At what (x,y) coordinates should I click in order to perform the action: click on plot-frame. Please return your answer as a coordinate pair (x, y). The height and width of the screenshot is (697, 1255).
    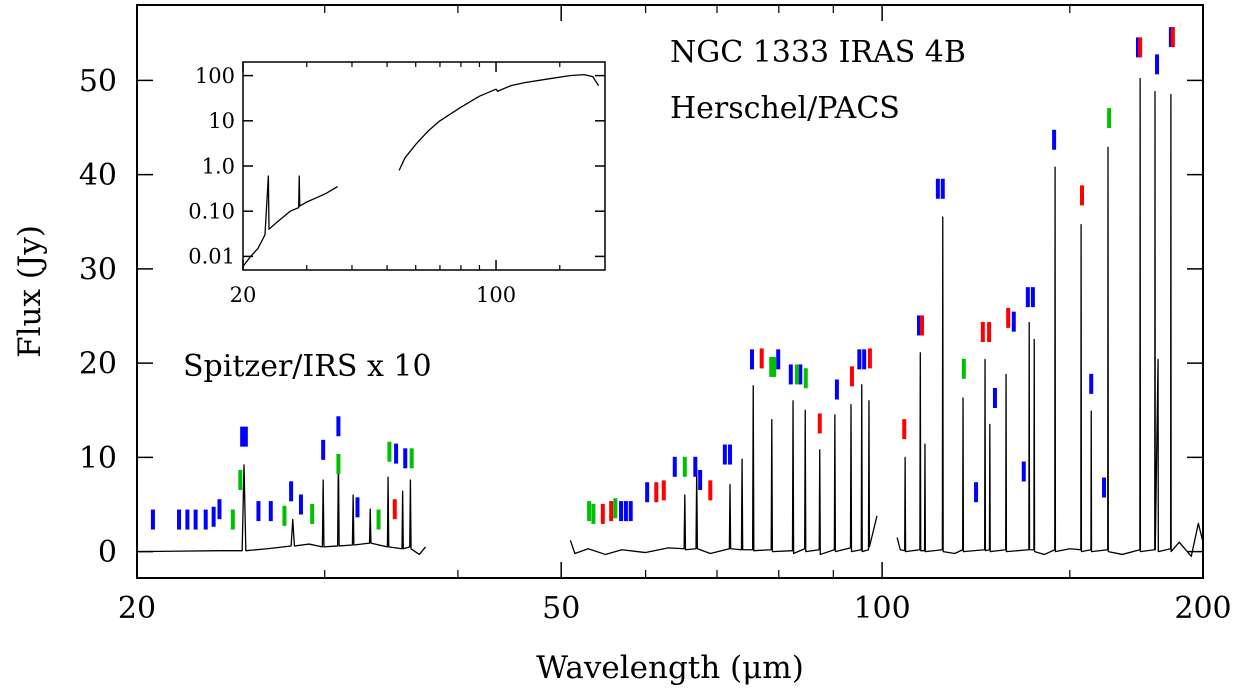
    Looking at the image, I should click on (424, 166).